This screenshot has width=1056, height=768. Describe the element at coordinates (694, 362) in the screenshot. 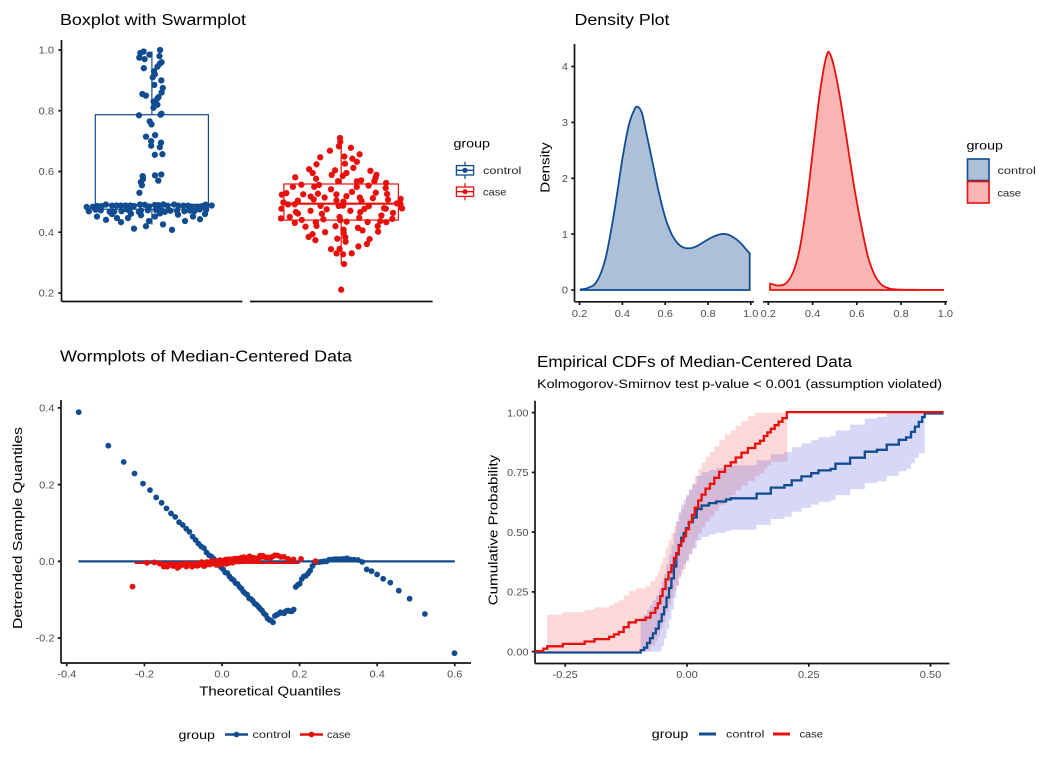

I see `svg-text:Empirical CDFs of Median-Cente: Empirical CDFs of Median-Centered Data` at that location.